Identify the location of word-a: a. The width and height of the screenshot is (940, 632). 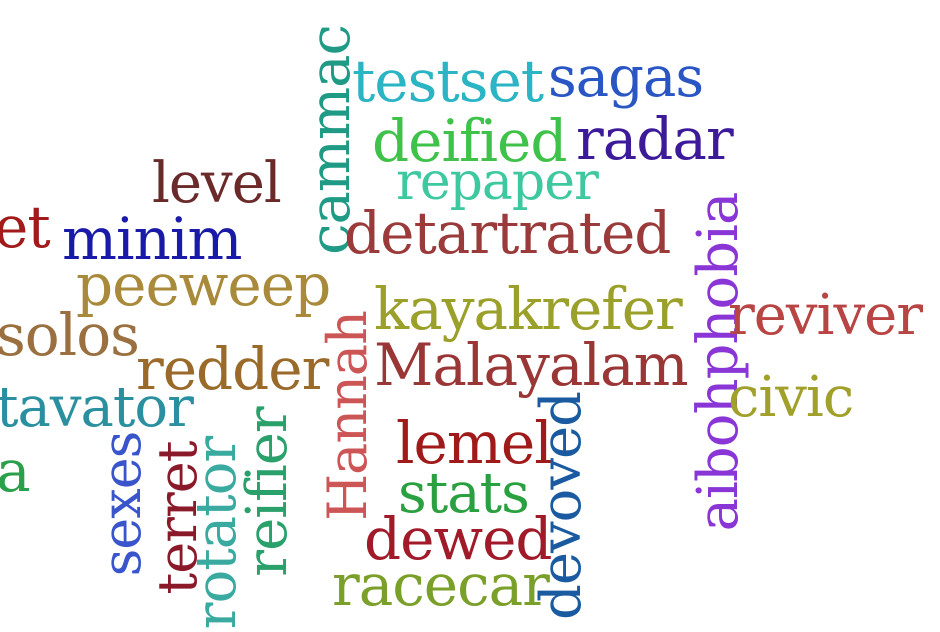
(15, 471).